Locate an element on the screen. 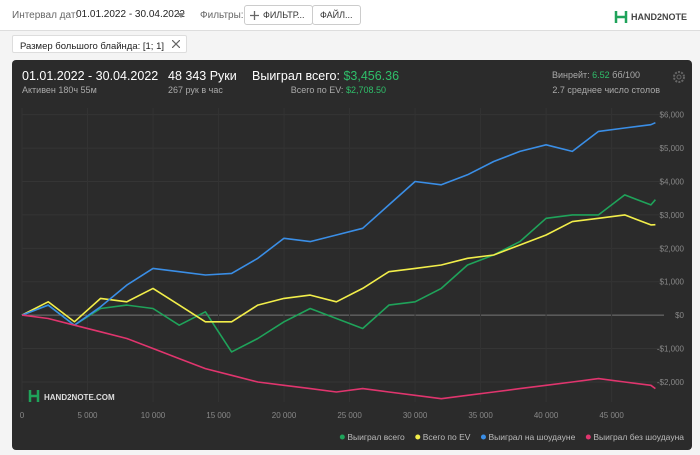 Image resolution: width=700 pixels, height=455 pixels. y-tick-label: $3,000 is located at coordinates (672, 215).